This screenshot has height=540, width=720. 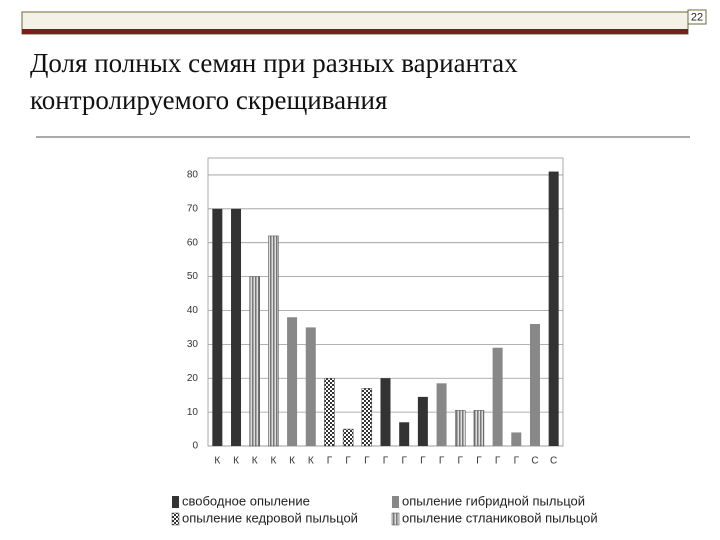 I want to click on y-tick-label: 30, so click(x=193, y=344).